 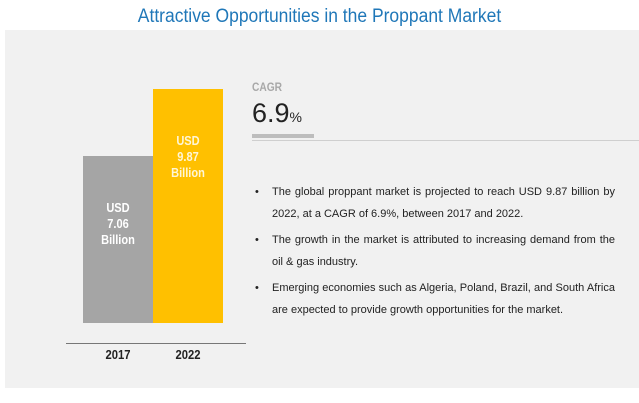 What do you see at coordinates (118, 223) in the screenshot?
I see `bar-data-label: USD 7.06 Billion` at bounding box center [118, 223].